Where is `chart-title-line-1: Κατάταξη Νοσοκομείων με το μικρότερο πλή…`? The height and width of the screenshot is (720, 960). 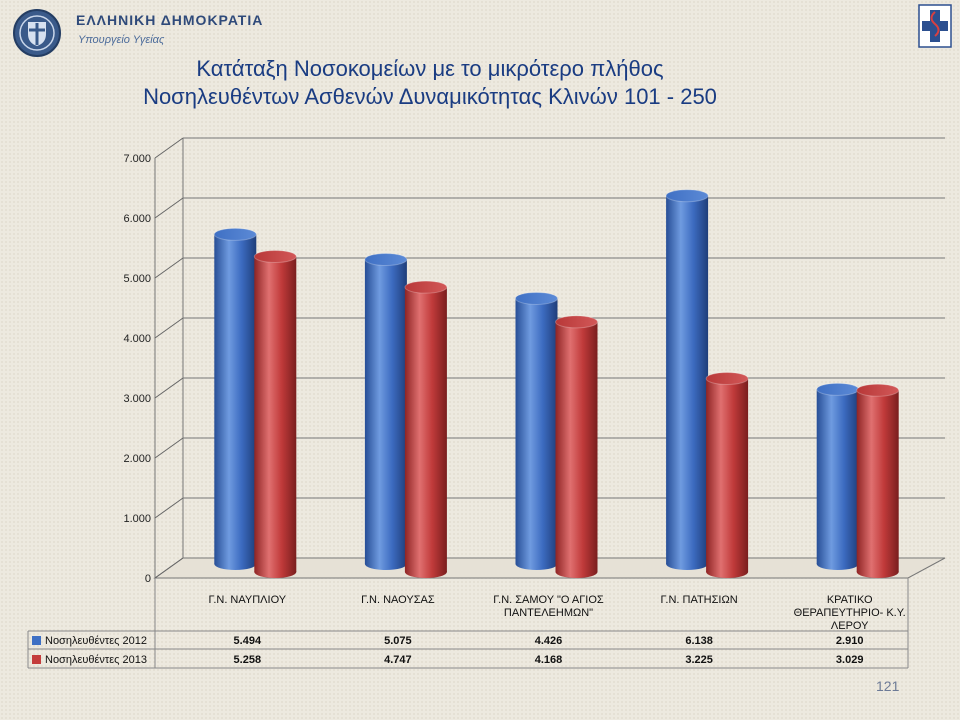 chart-title-line-1: Κατάταξη Νοσοκομείων με το μικρότερο πλή… is located at coordinates (430, 68).